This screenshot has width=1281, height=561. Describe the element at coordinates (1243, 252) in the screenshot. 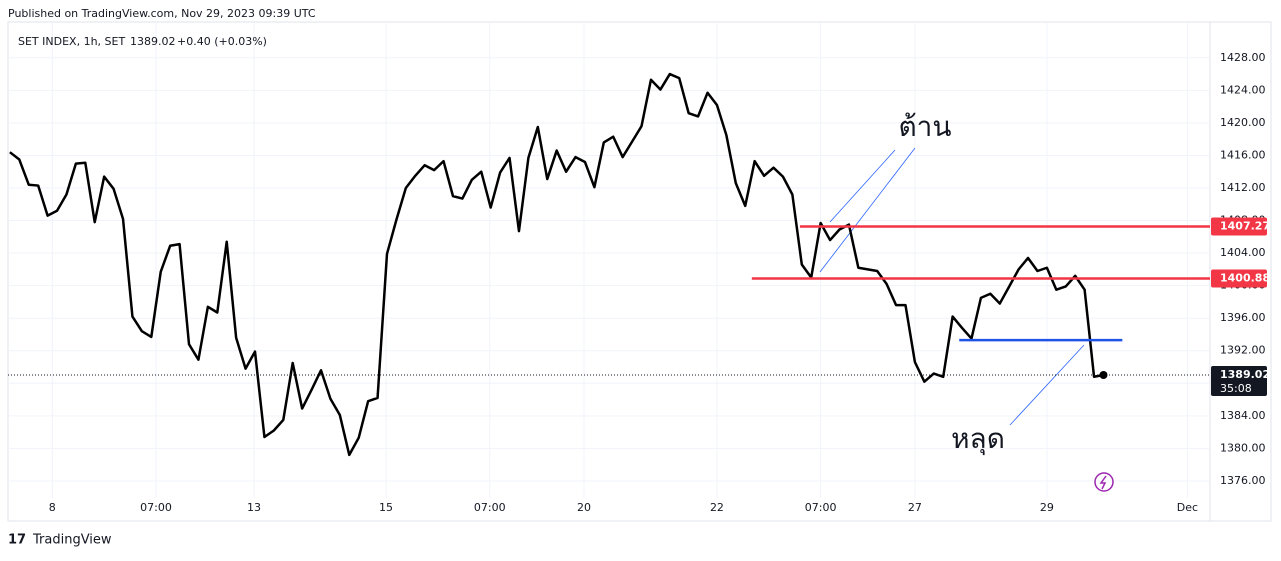

I see `y-tick-label: 1404.00` at that location.